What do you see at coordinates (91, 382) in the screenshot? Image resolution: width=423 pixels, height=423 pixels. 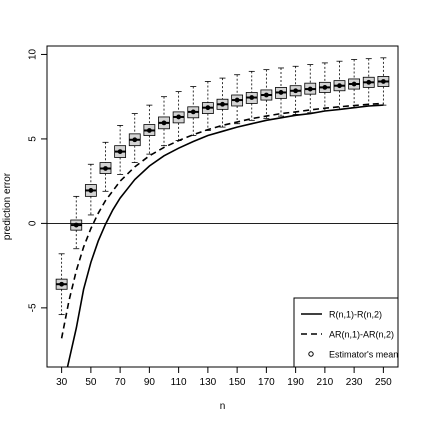 I see `x-tick-label: 50` at bounding box center [91, 382].